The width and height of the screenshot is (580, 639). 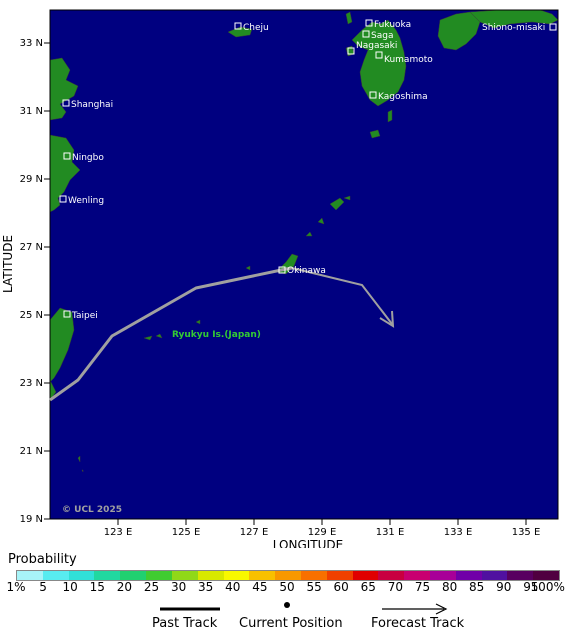 I want to click on amami-south, so click(x=347, y=198).